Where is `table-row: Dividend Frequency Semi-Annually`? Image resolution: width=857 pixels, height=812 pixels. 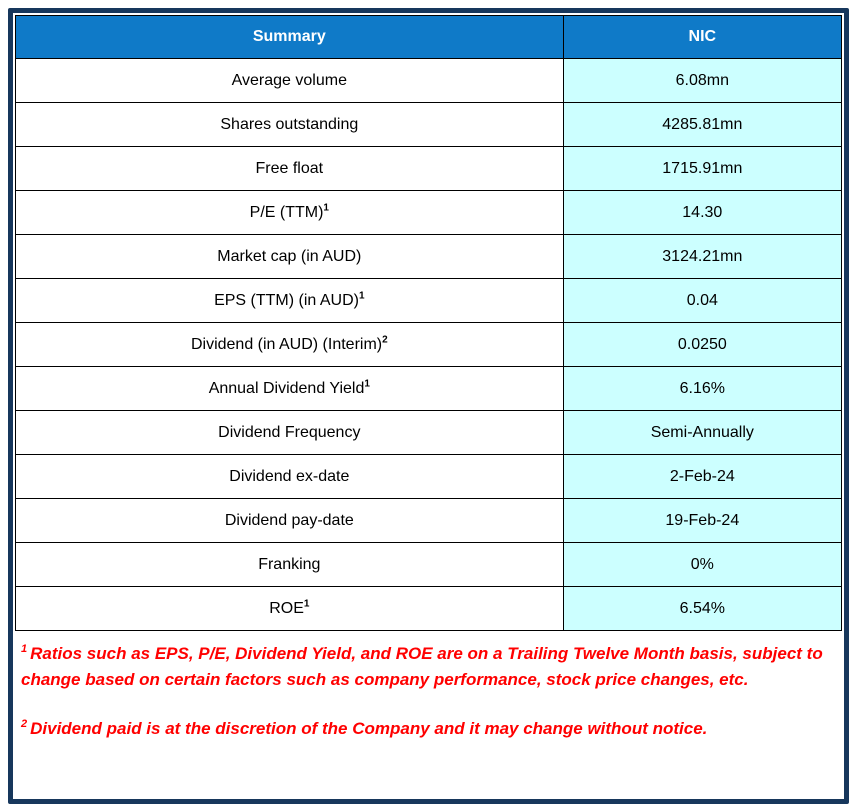
table-row: Dividend Frequency Semi-Annually is located at coordinates (429, 432).